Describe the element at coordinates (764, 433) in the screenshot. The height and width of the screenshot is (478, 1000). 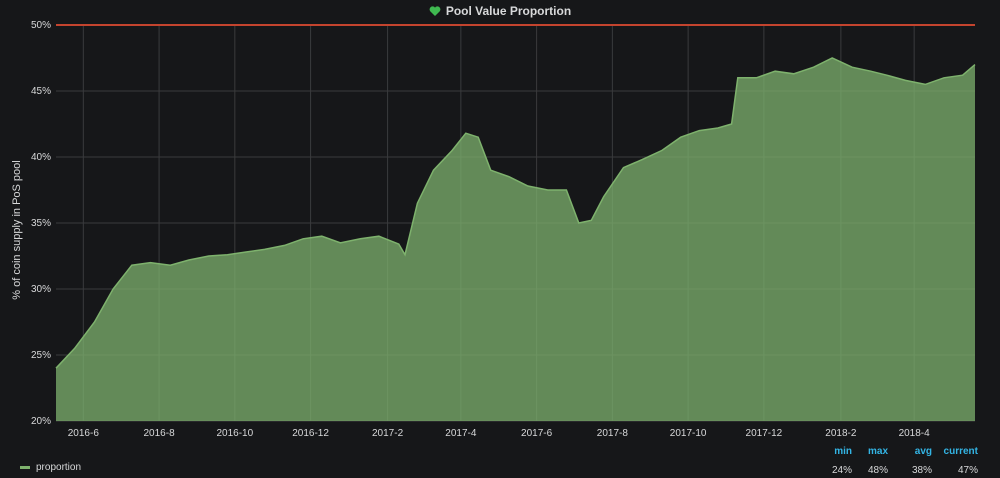
I see `x-tick-label: 2017-12` at that location.